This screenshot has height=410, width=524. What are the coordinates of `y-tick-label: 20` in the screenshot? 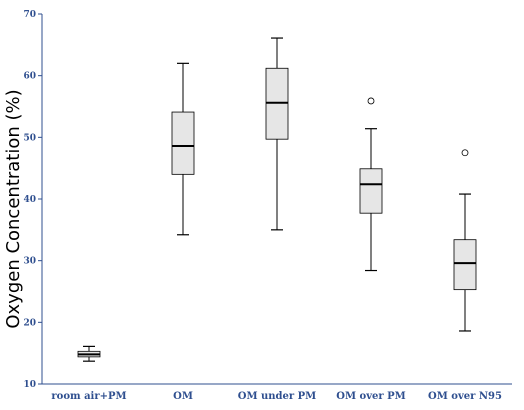 It's located at (29, 323).